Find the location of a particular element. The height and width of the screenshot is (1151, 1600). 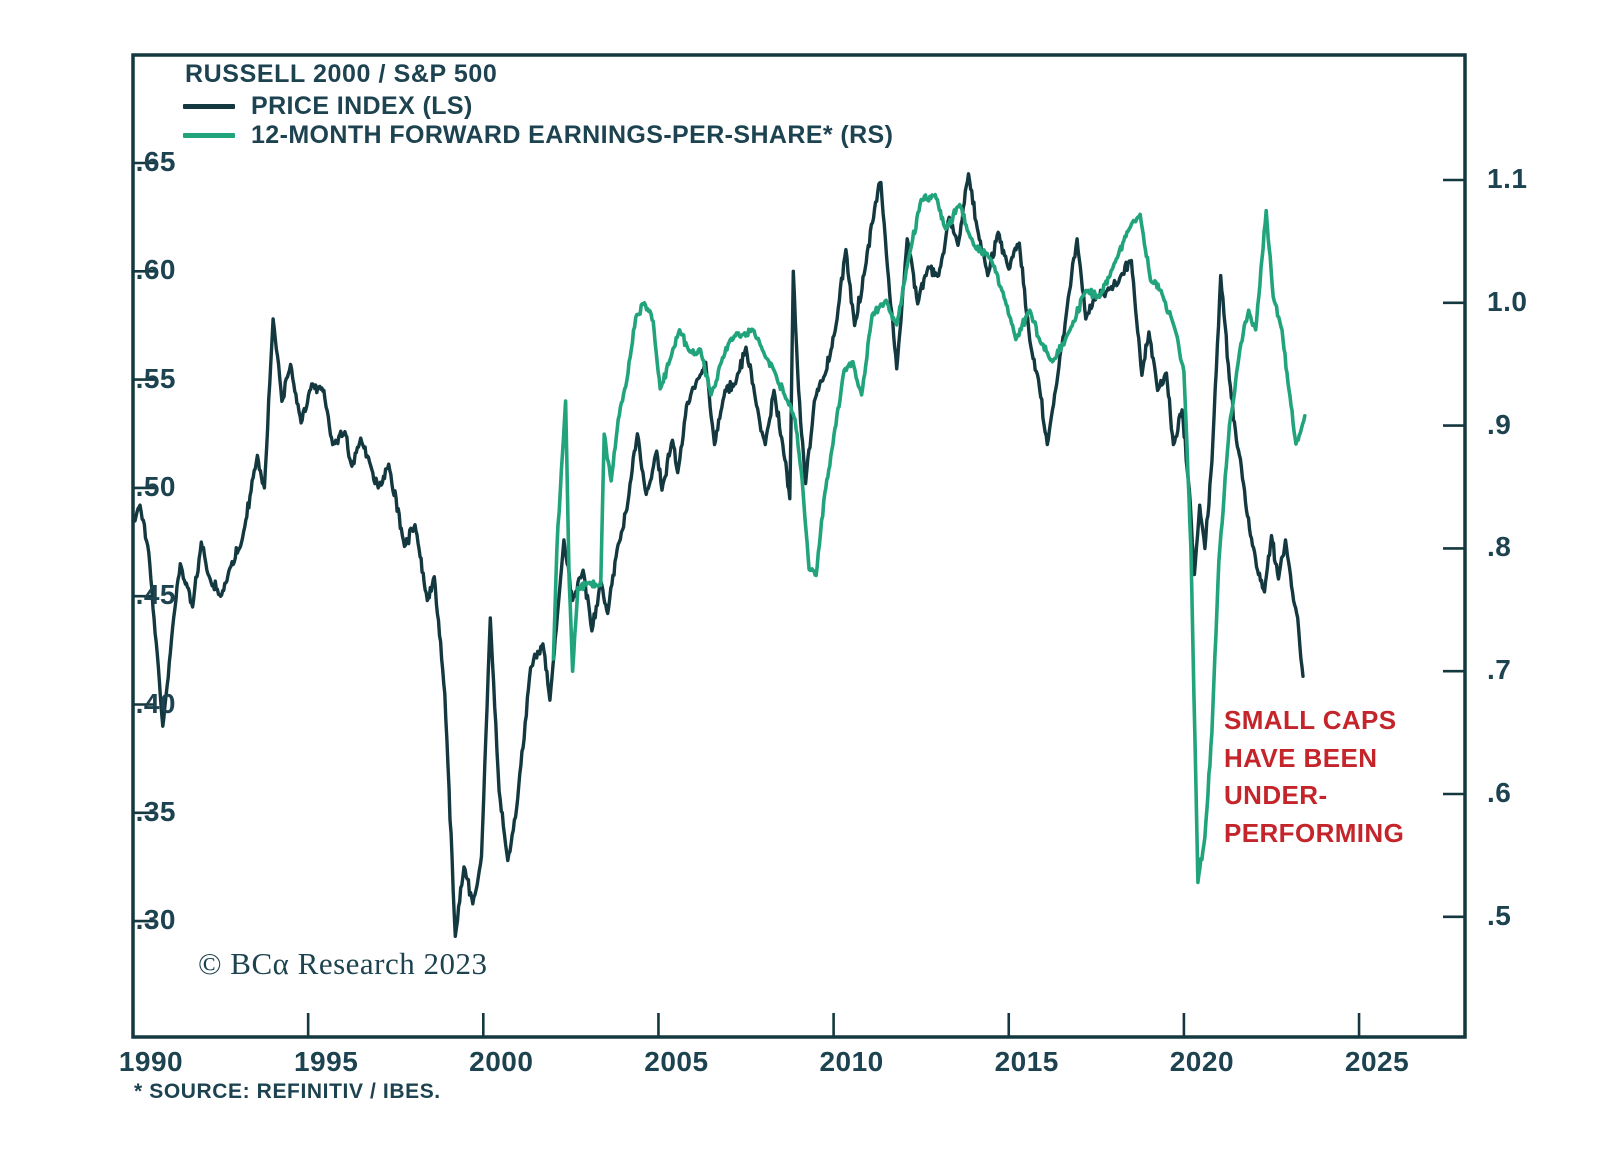

annotation-small-caps: SMALL CAPS HAVE BEEN UNDER- PERFORMING is located at coordinates (1314, 777).